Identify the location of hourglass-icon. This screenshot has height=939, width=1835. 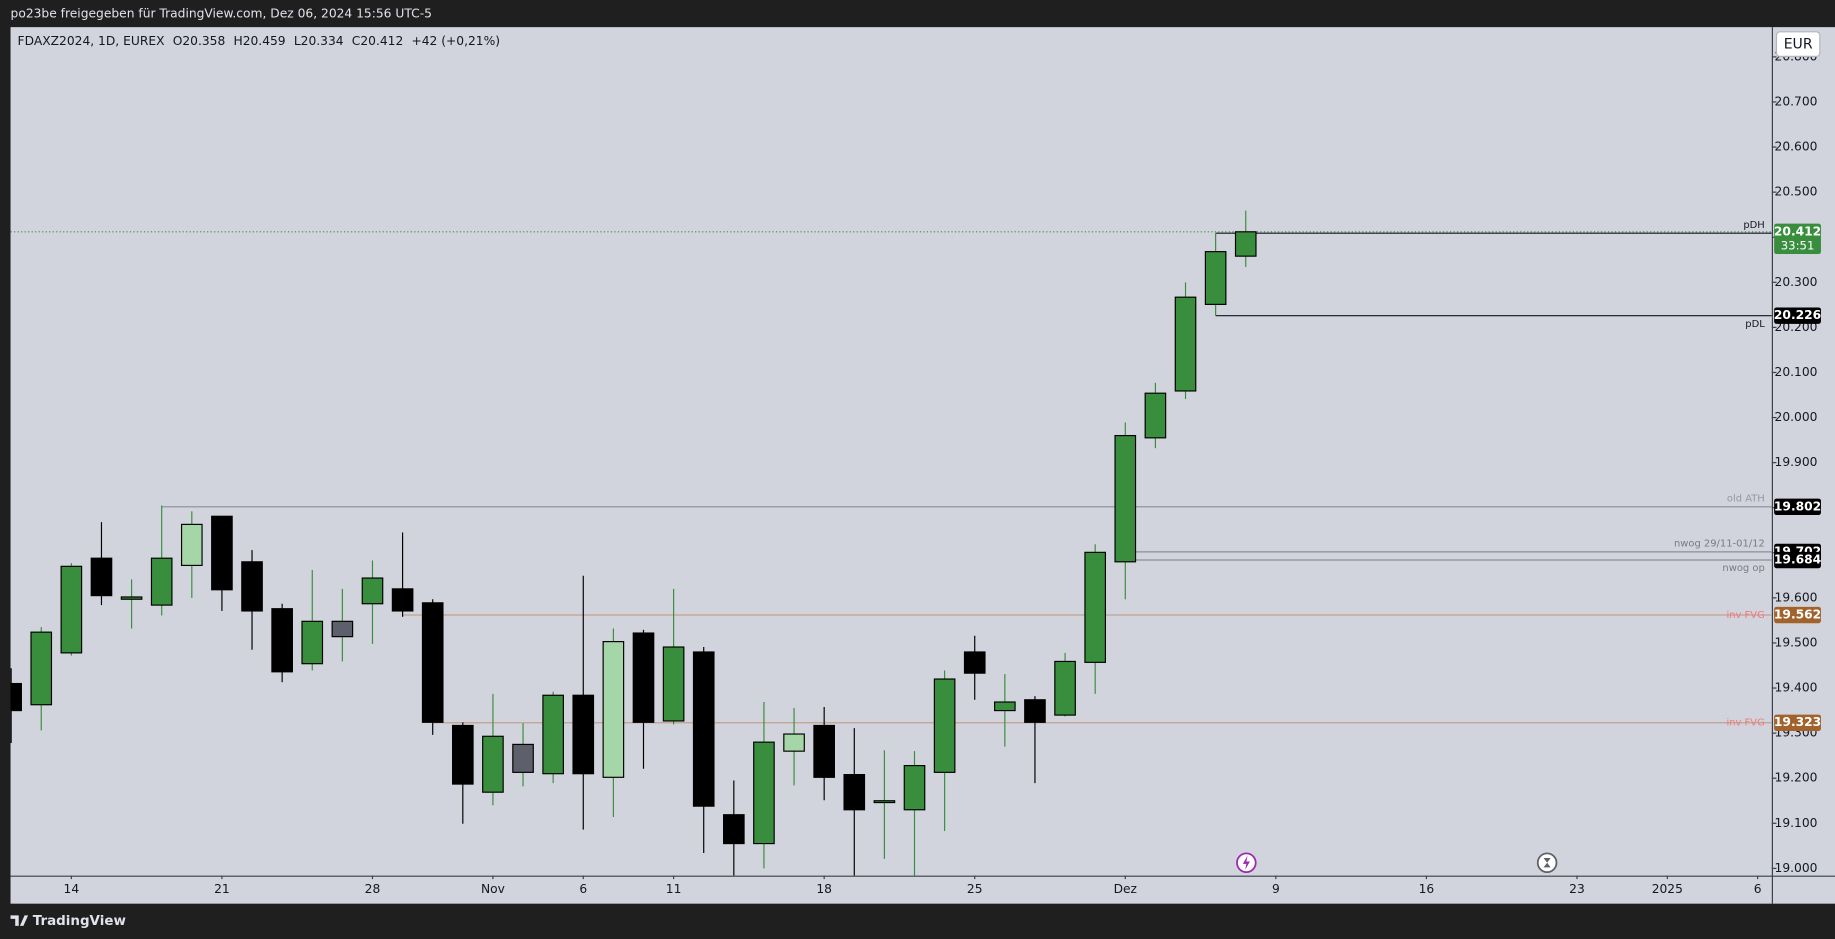
(1547, 862).